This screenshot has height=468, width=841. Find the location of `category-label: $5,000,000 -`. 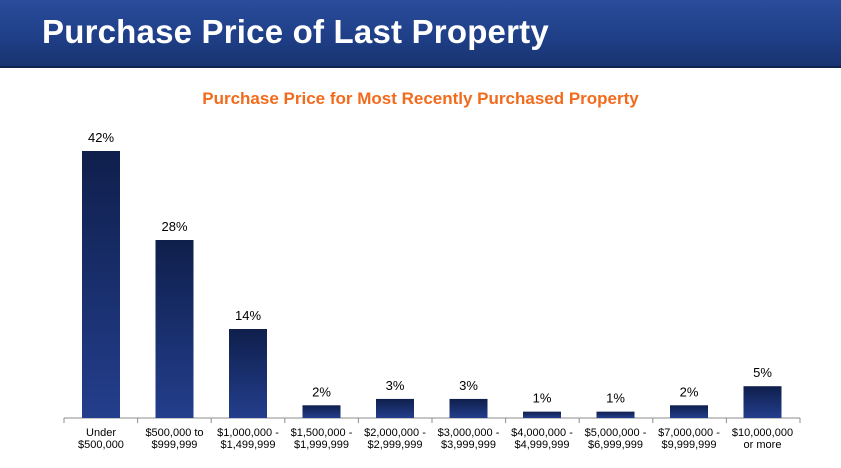

category-label: $5,000,000 - is located at coordinates (616, 433).